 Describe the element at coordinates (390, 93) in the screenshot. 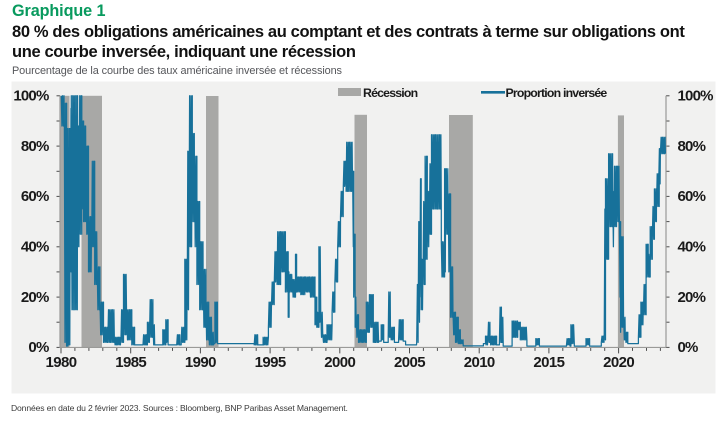

I see `svg-text: Récession` at that location.